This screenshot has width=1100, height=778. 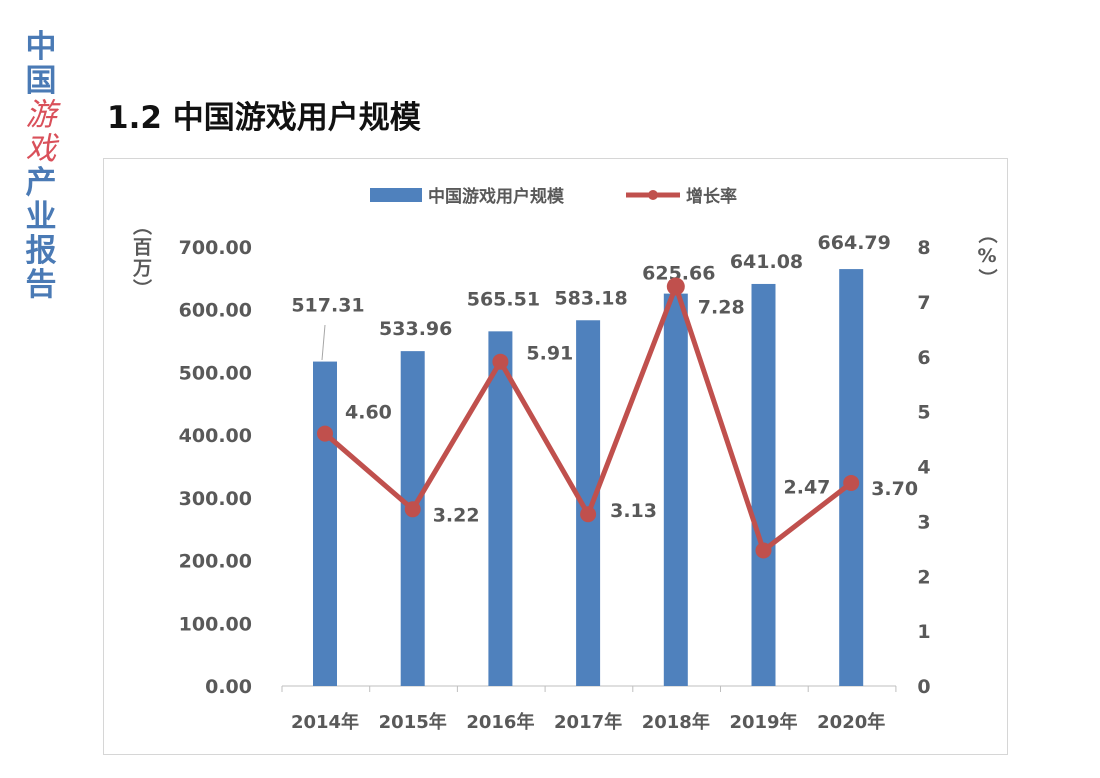 What do you see at coordinates (41, 115) in the screenshot?
I see `side-title-char: 游` at bounding box center [41, 115].